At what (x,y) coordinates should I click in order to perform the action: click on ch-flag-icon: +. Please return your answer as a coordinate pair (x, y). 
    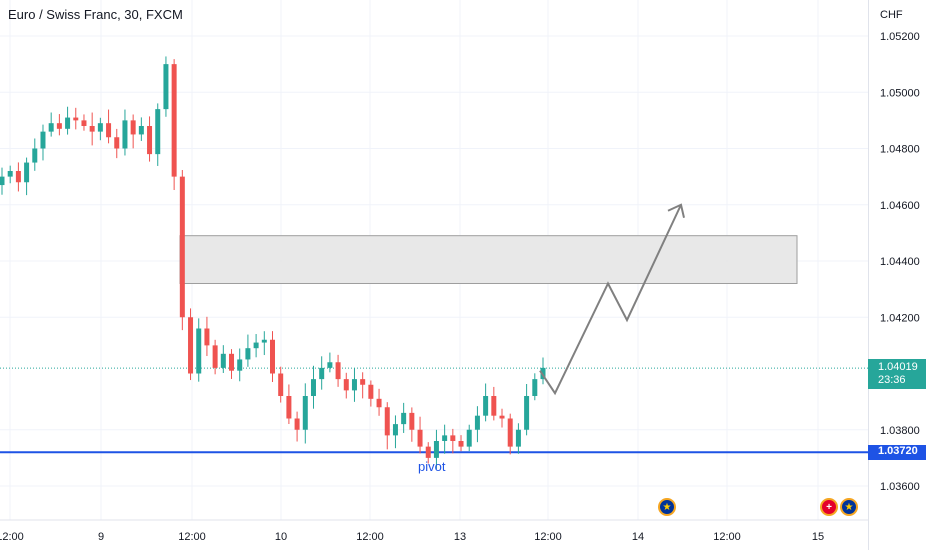
    Looking at the image, I should click on (829, 507).